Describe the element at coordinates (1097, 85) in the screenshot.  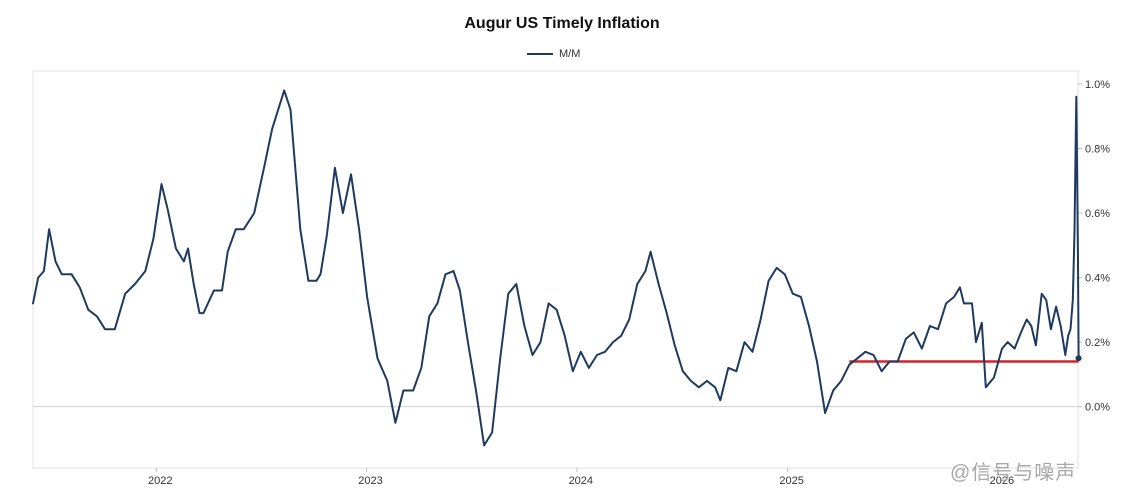
I see `y-tick-label: 1.0%` at that location.